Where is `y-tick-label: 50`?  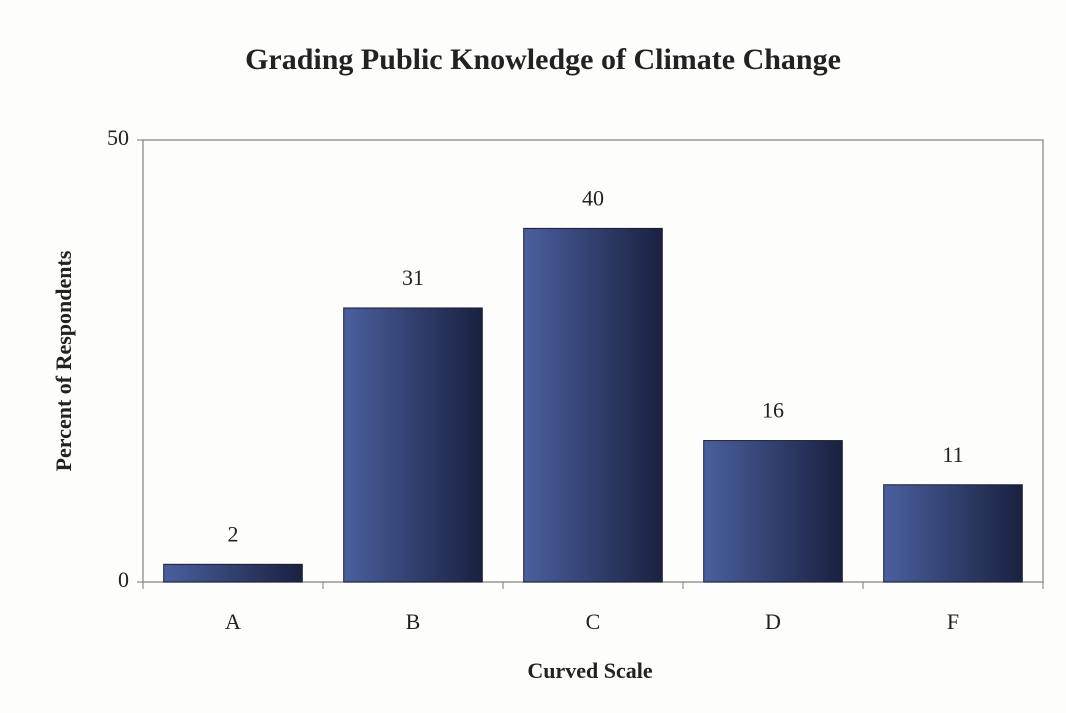 y-tick-label: 50 is located at coordinates (118, 137).